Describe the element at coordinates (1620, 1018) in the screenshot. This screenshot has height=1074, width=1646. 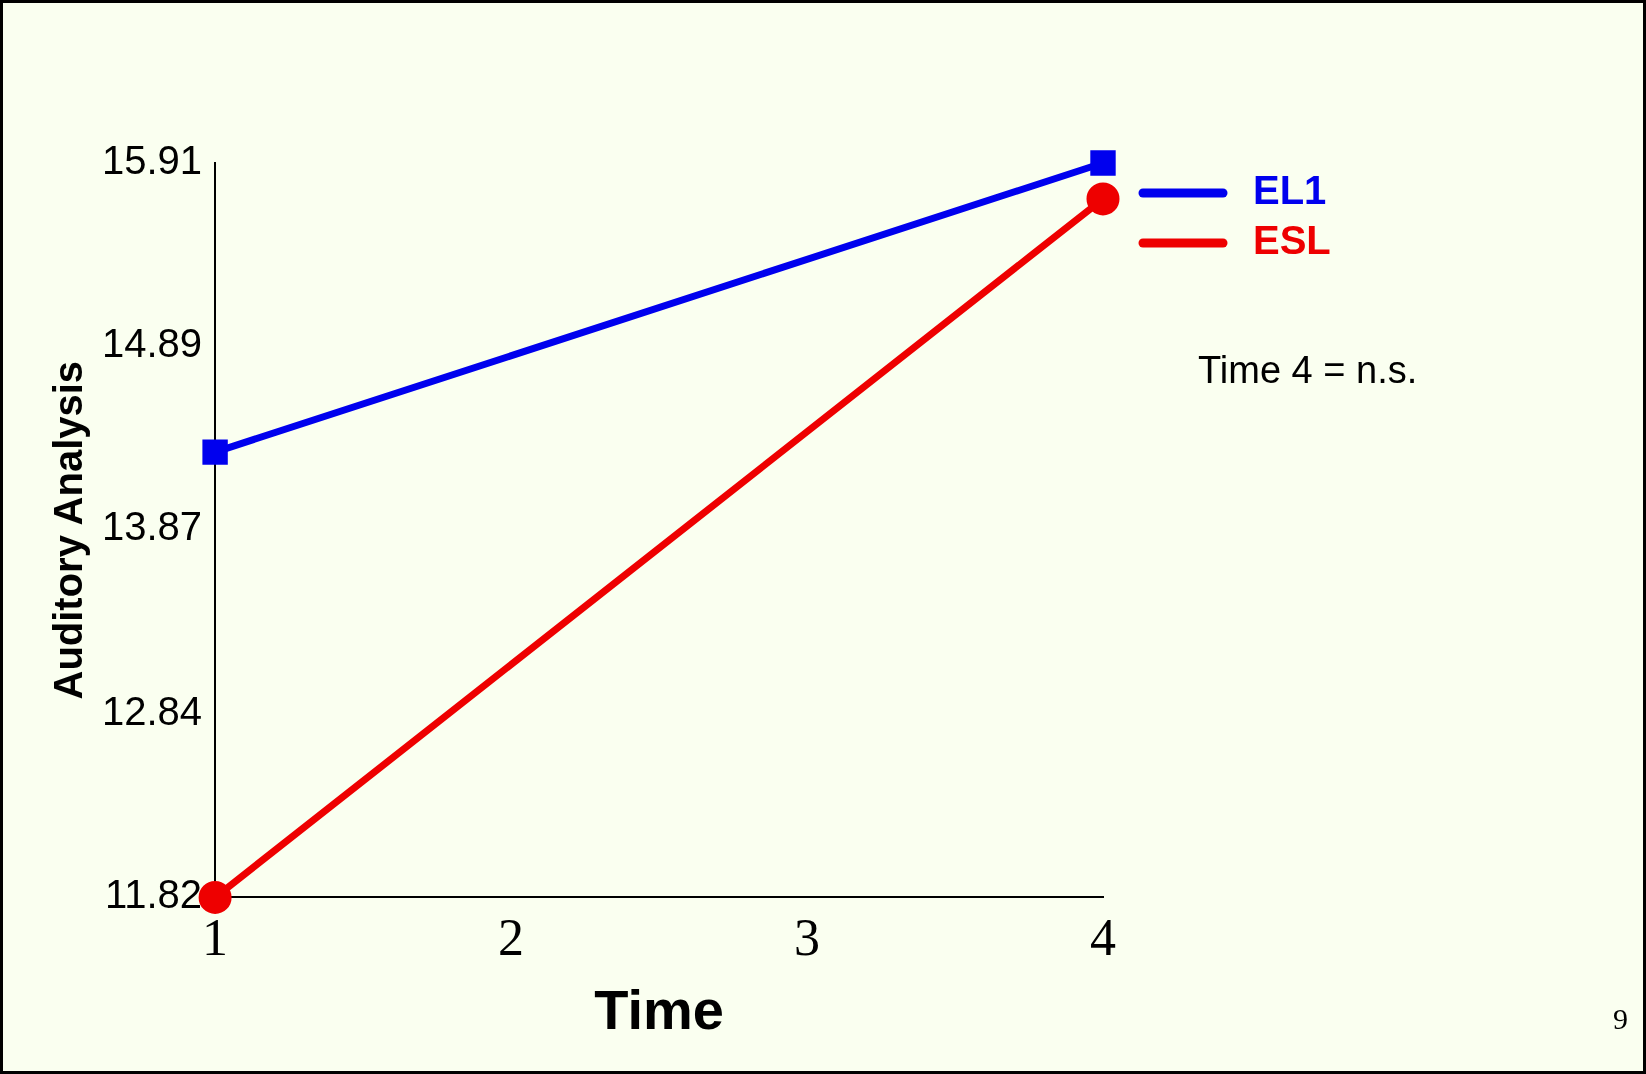
I see `text: 9` at that location.